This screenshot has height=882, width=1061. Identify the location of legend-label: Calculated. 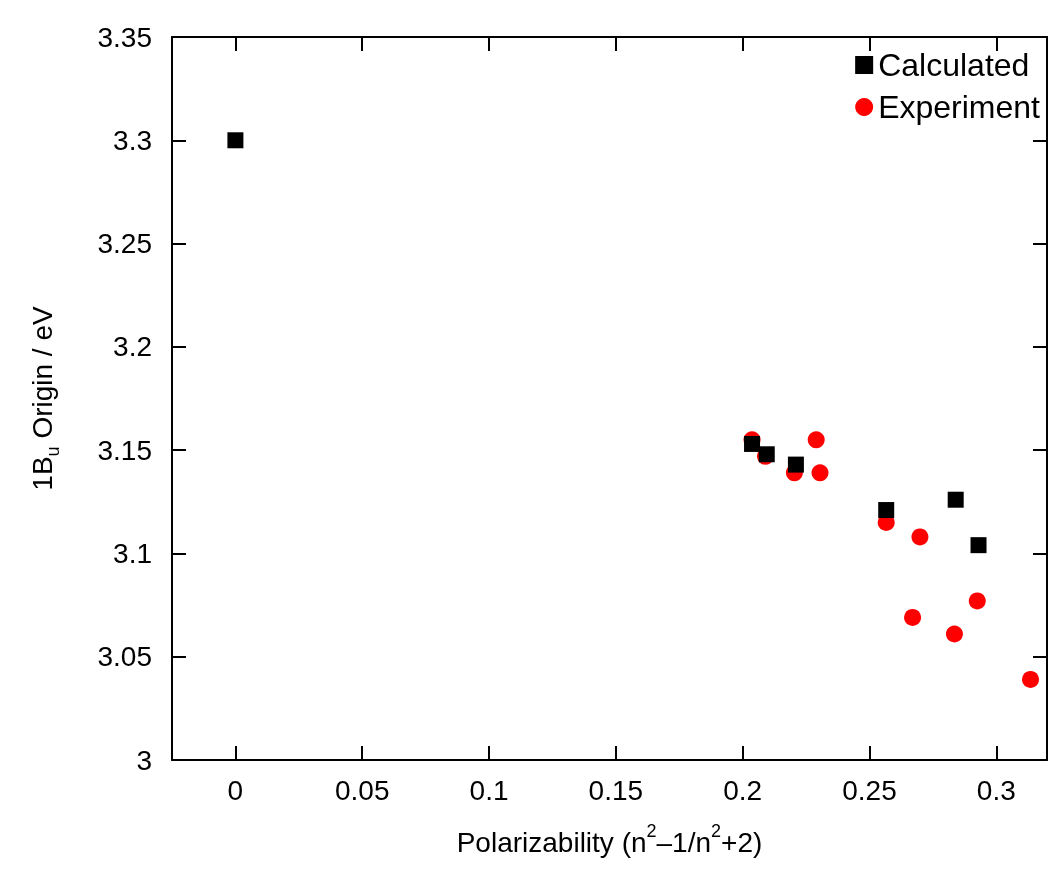
(954, 65).